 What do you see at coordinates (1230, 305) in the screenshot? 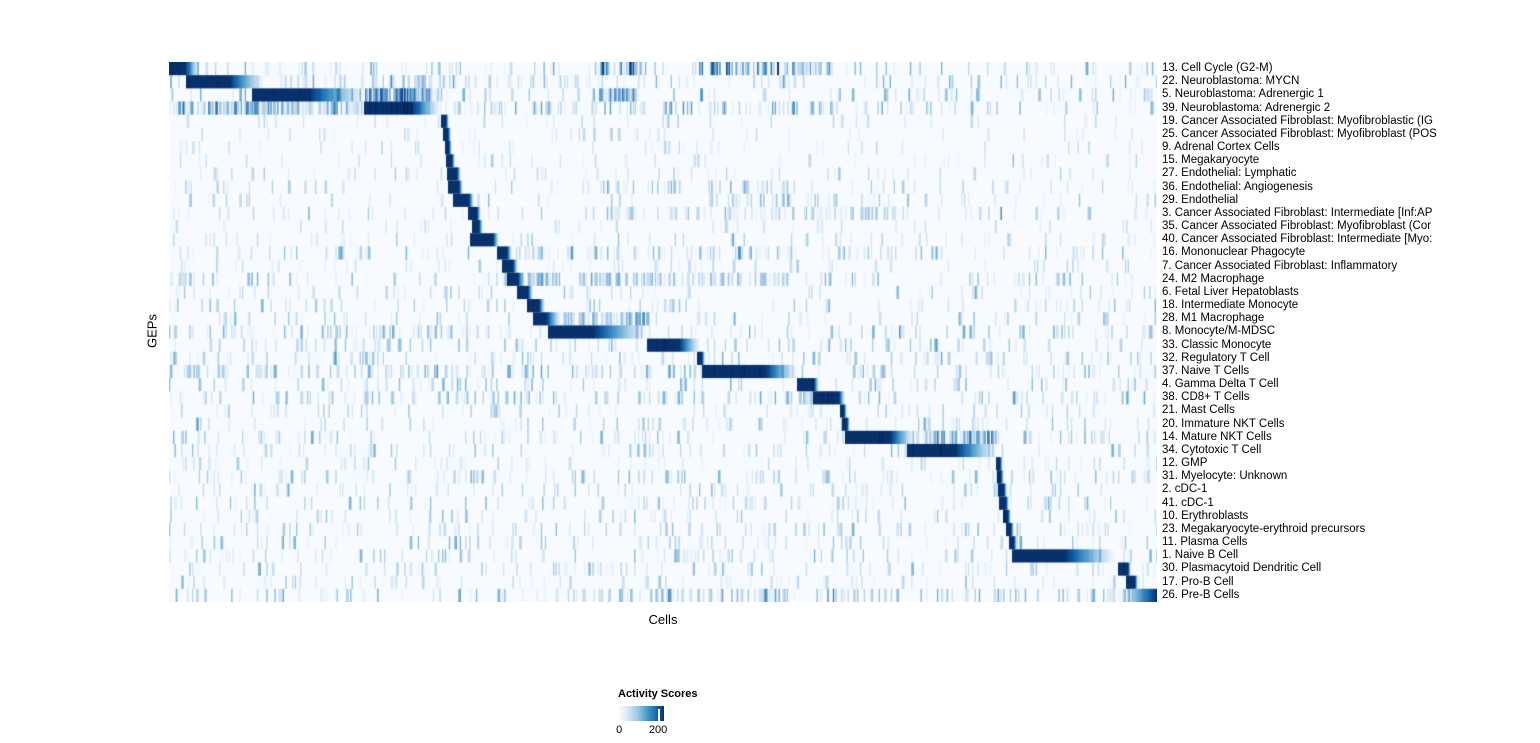
I see `row-label: 18. Intermediate Monocyte` at bounding box center [1230, 305].